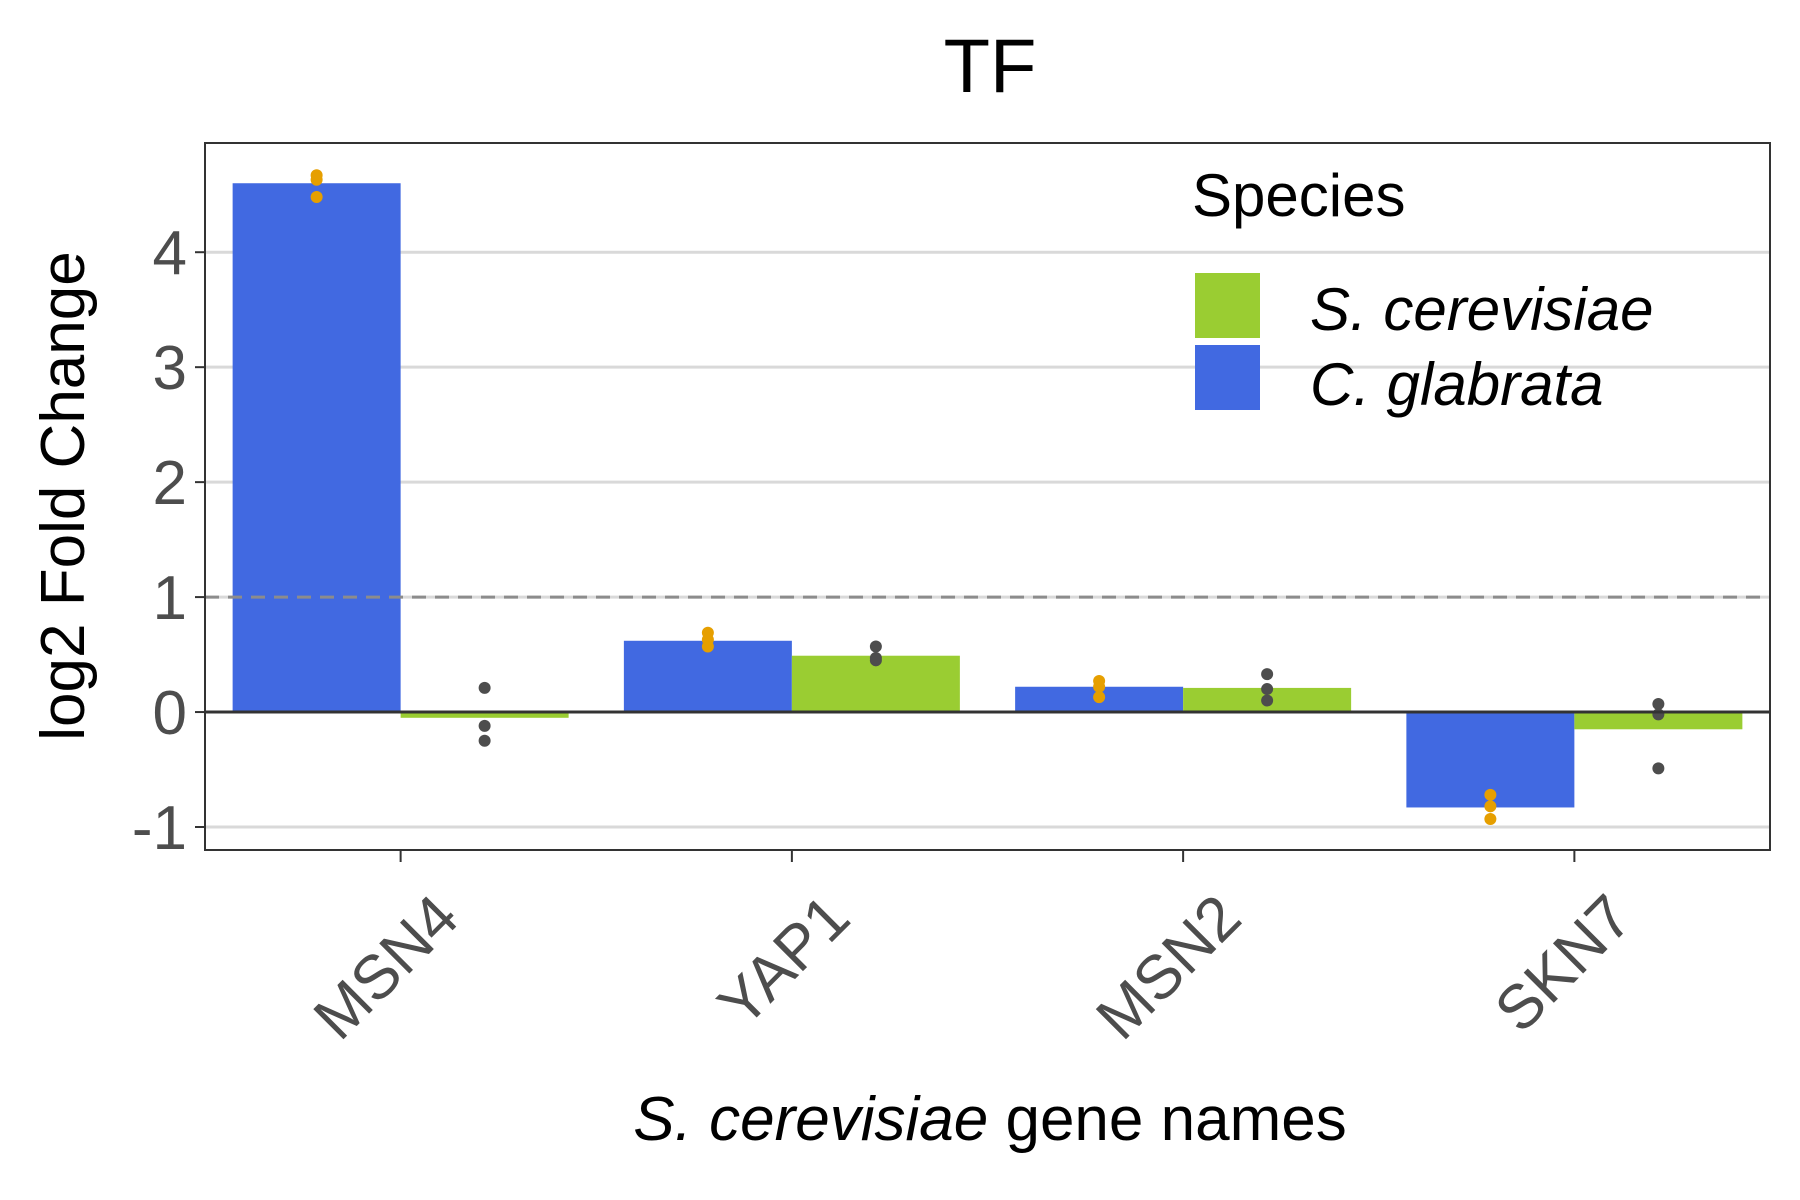 The height and width of the screenshot is (1200, 1800). Describe the element at coordinates (1298, 195) in the screenshot. I see `legend-title: Species` at that location.